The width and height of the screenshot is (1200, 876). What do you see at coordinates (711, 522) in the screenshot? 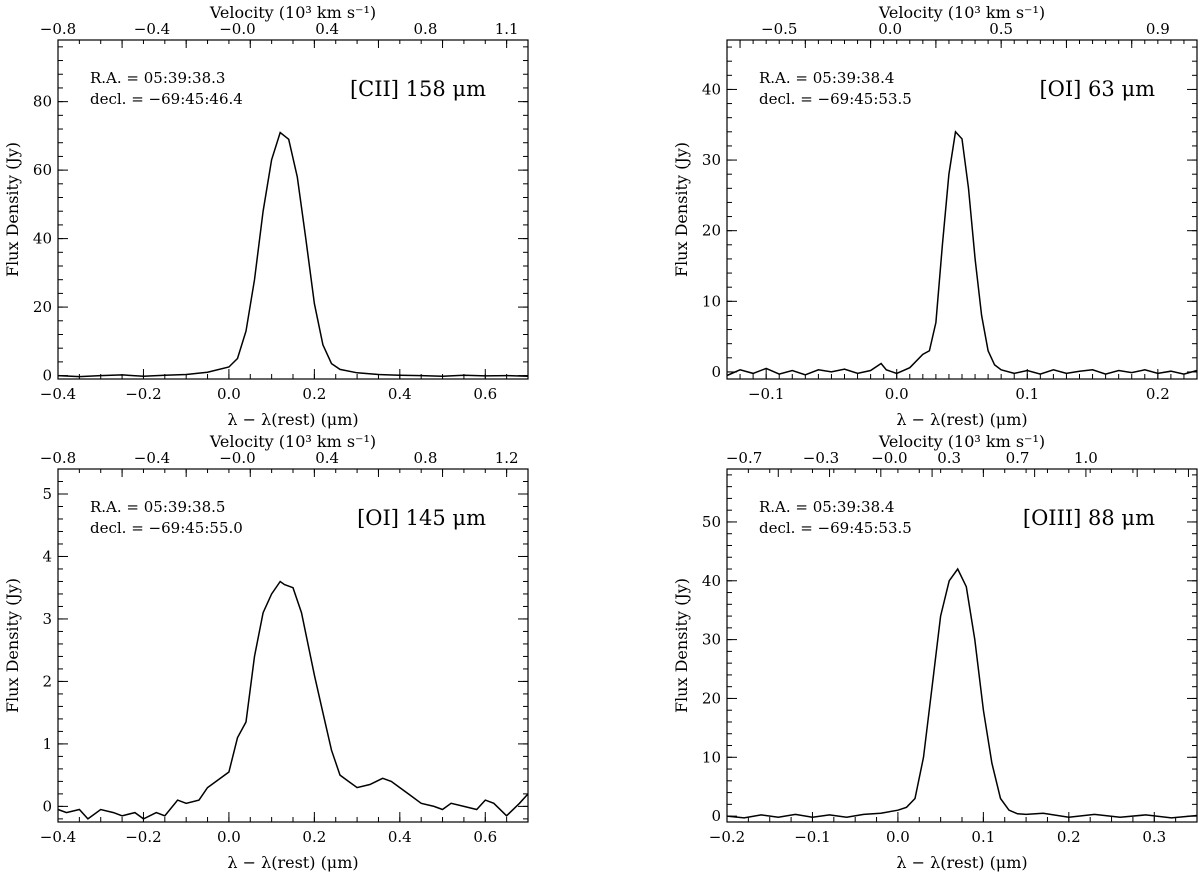
I see `y-tick-label: 50` at bounding box center [711, 522].